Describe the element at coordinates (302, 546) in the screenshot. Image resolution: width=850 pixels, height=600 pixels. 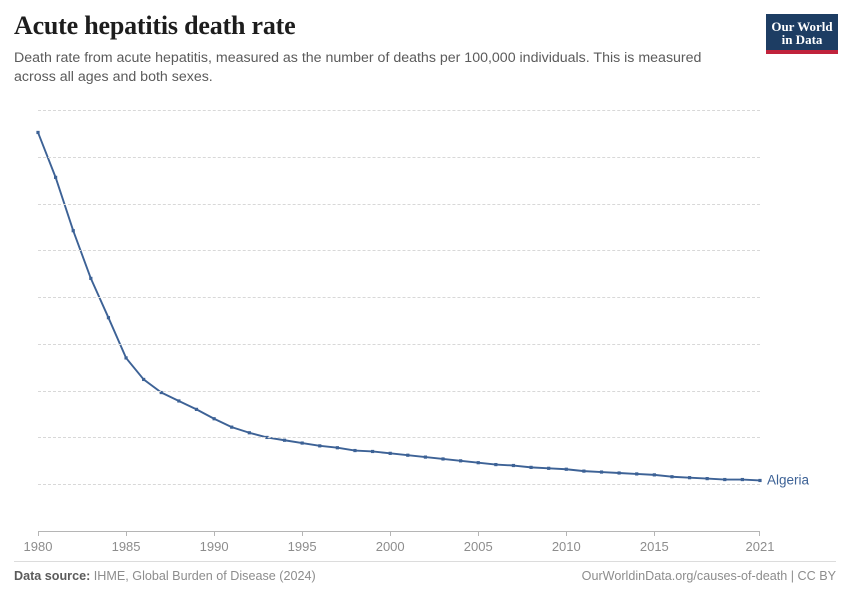
I see `x-axis-tick-label: 1995` at that location.